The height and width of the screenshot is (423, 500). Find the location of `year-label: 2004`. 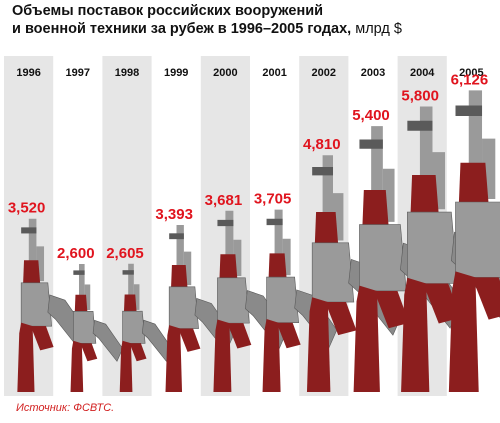

year-label: 2004 is located at coordinates (422, 73).